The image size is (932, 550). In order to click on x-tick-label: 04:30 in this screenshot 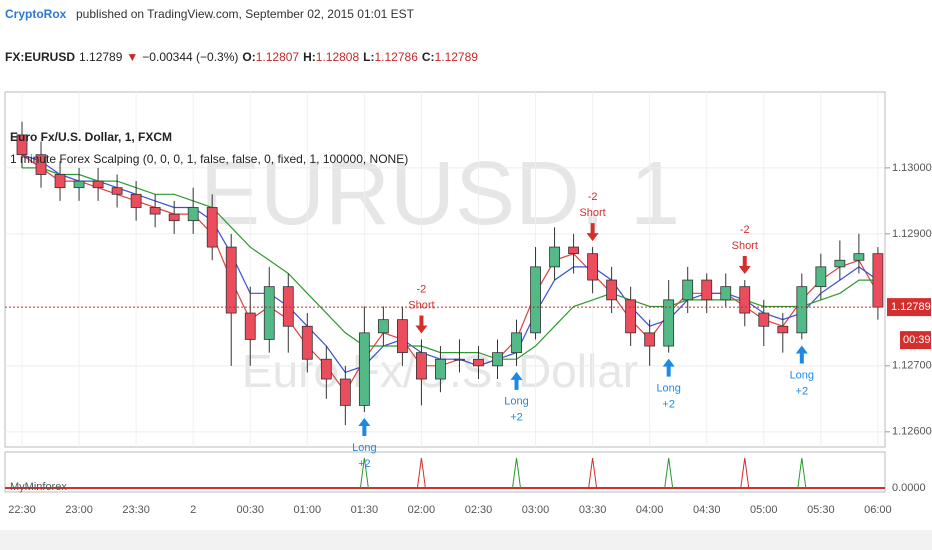, I will do `click(707, 510)`.